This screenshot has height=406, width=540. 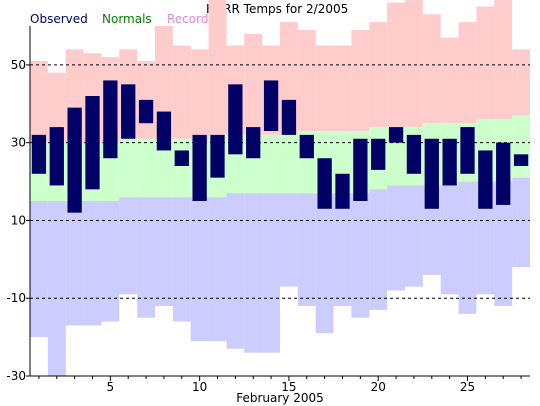 I want to click on x-tick-label-10: 10, so click(x=199, y=387).